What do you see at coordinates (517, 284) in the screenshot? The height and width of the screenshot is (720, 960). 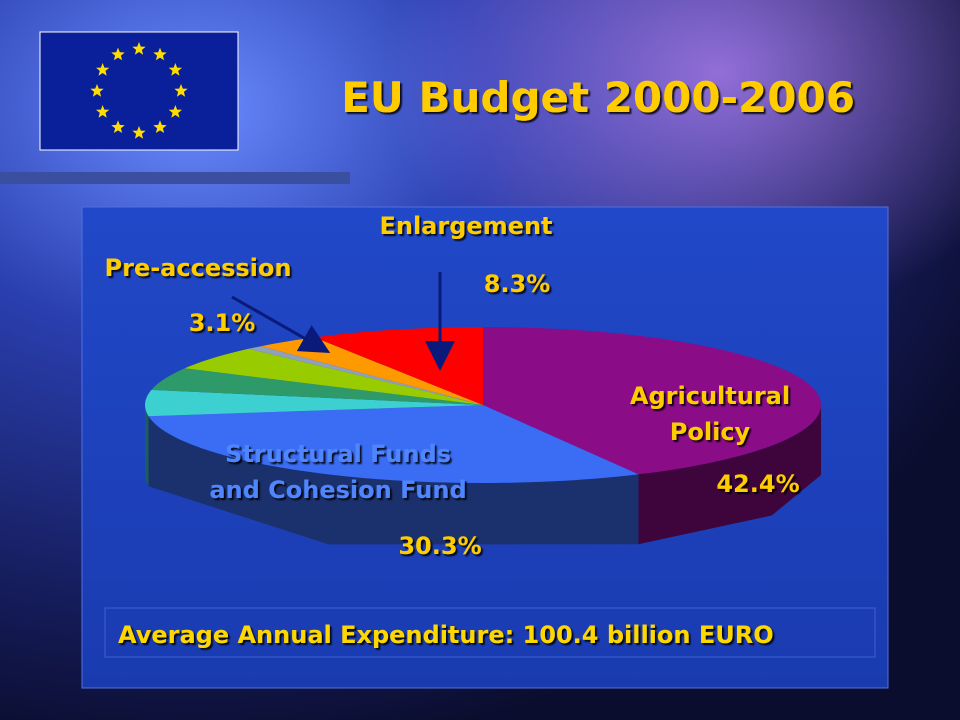 I see `value-label: 8.3%` at bounding box center [517, 284].